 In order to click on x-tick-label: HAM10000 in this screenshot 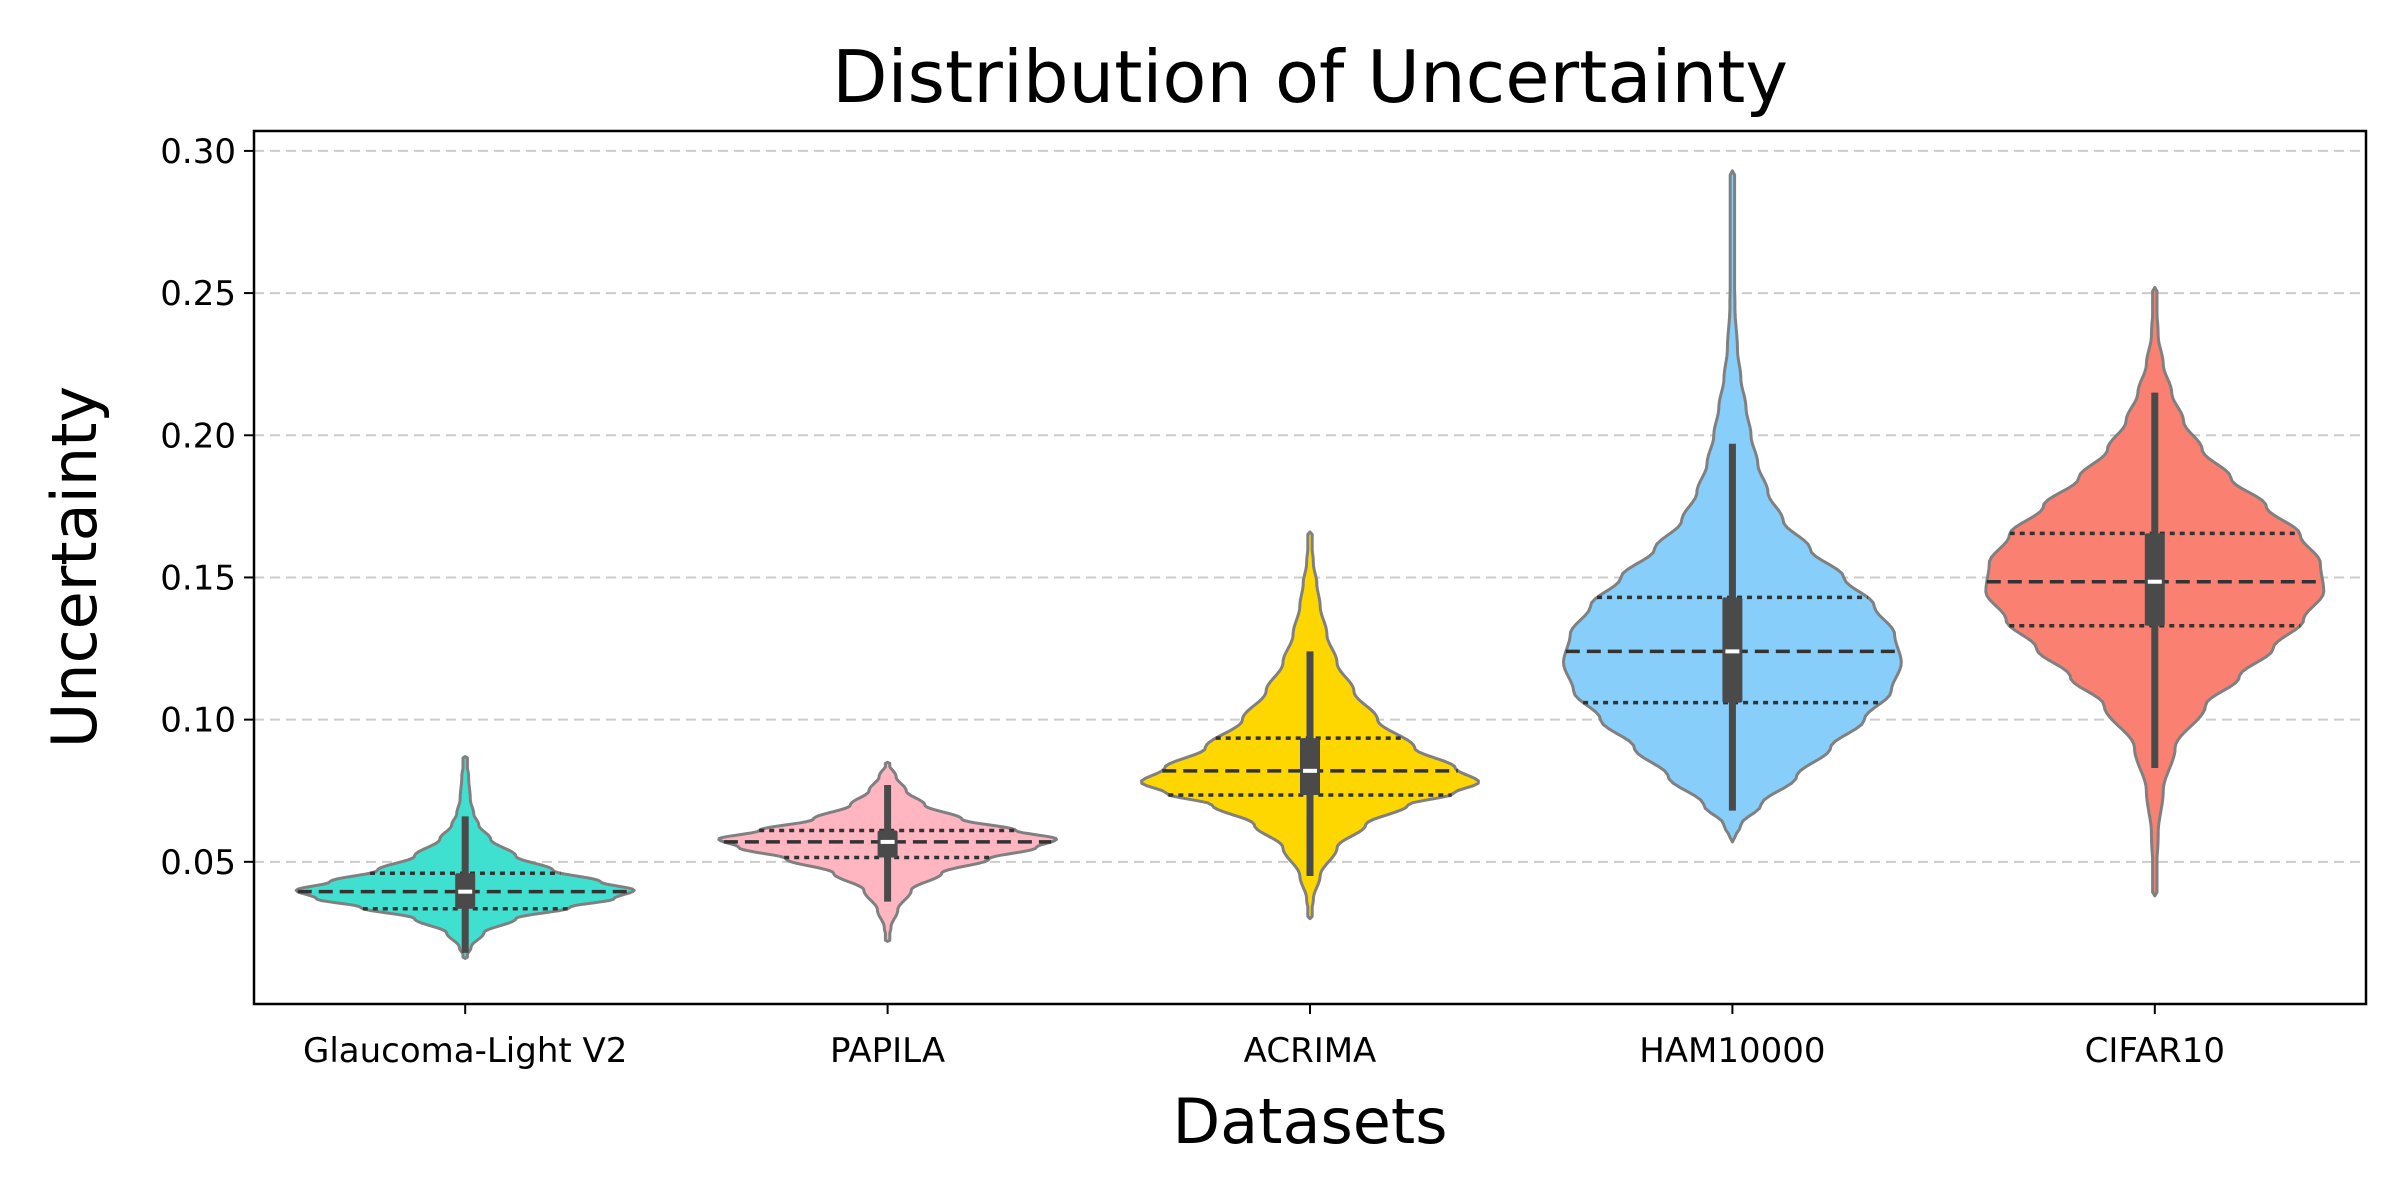, I will do `click(1732, 1051)`.